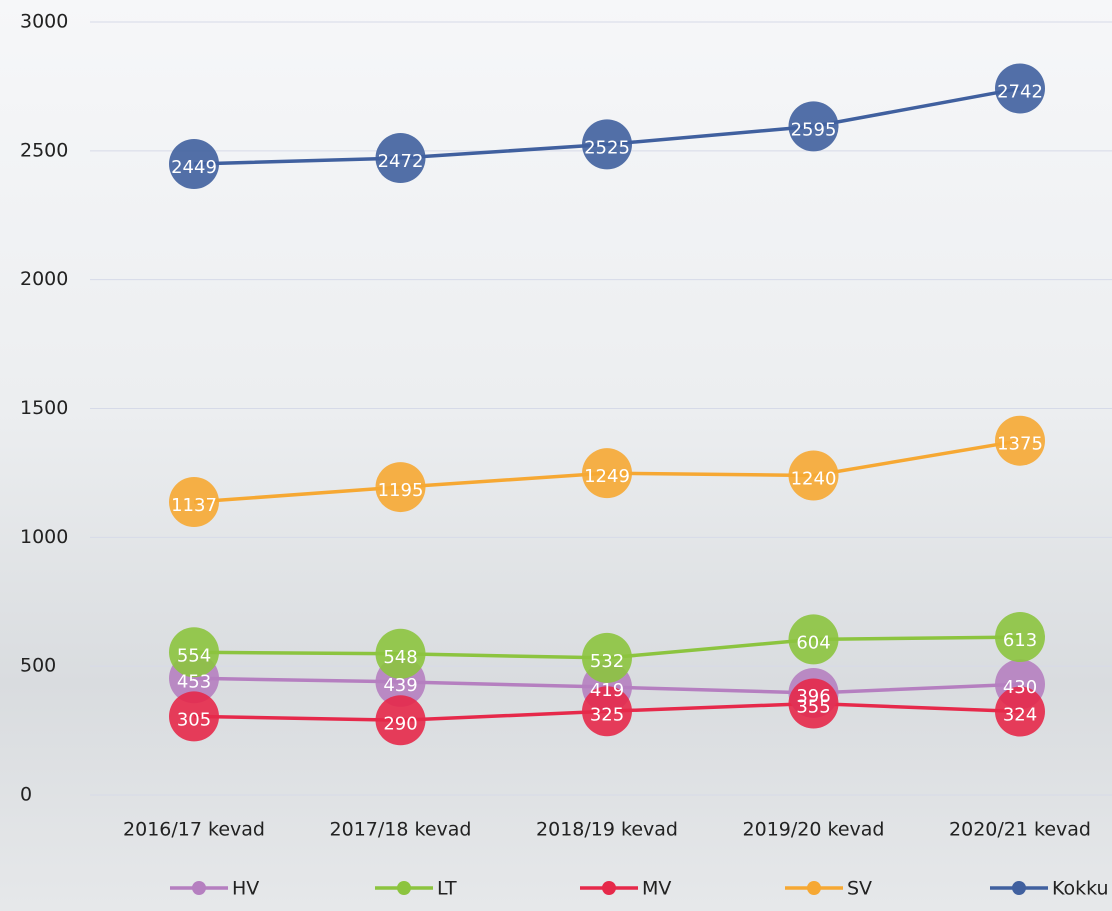 This screenshot has height=911, width=1112. I want to click on data-label: 325, so click(607, 714).